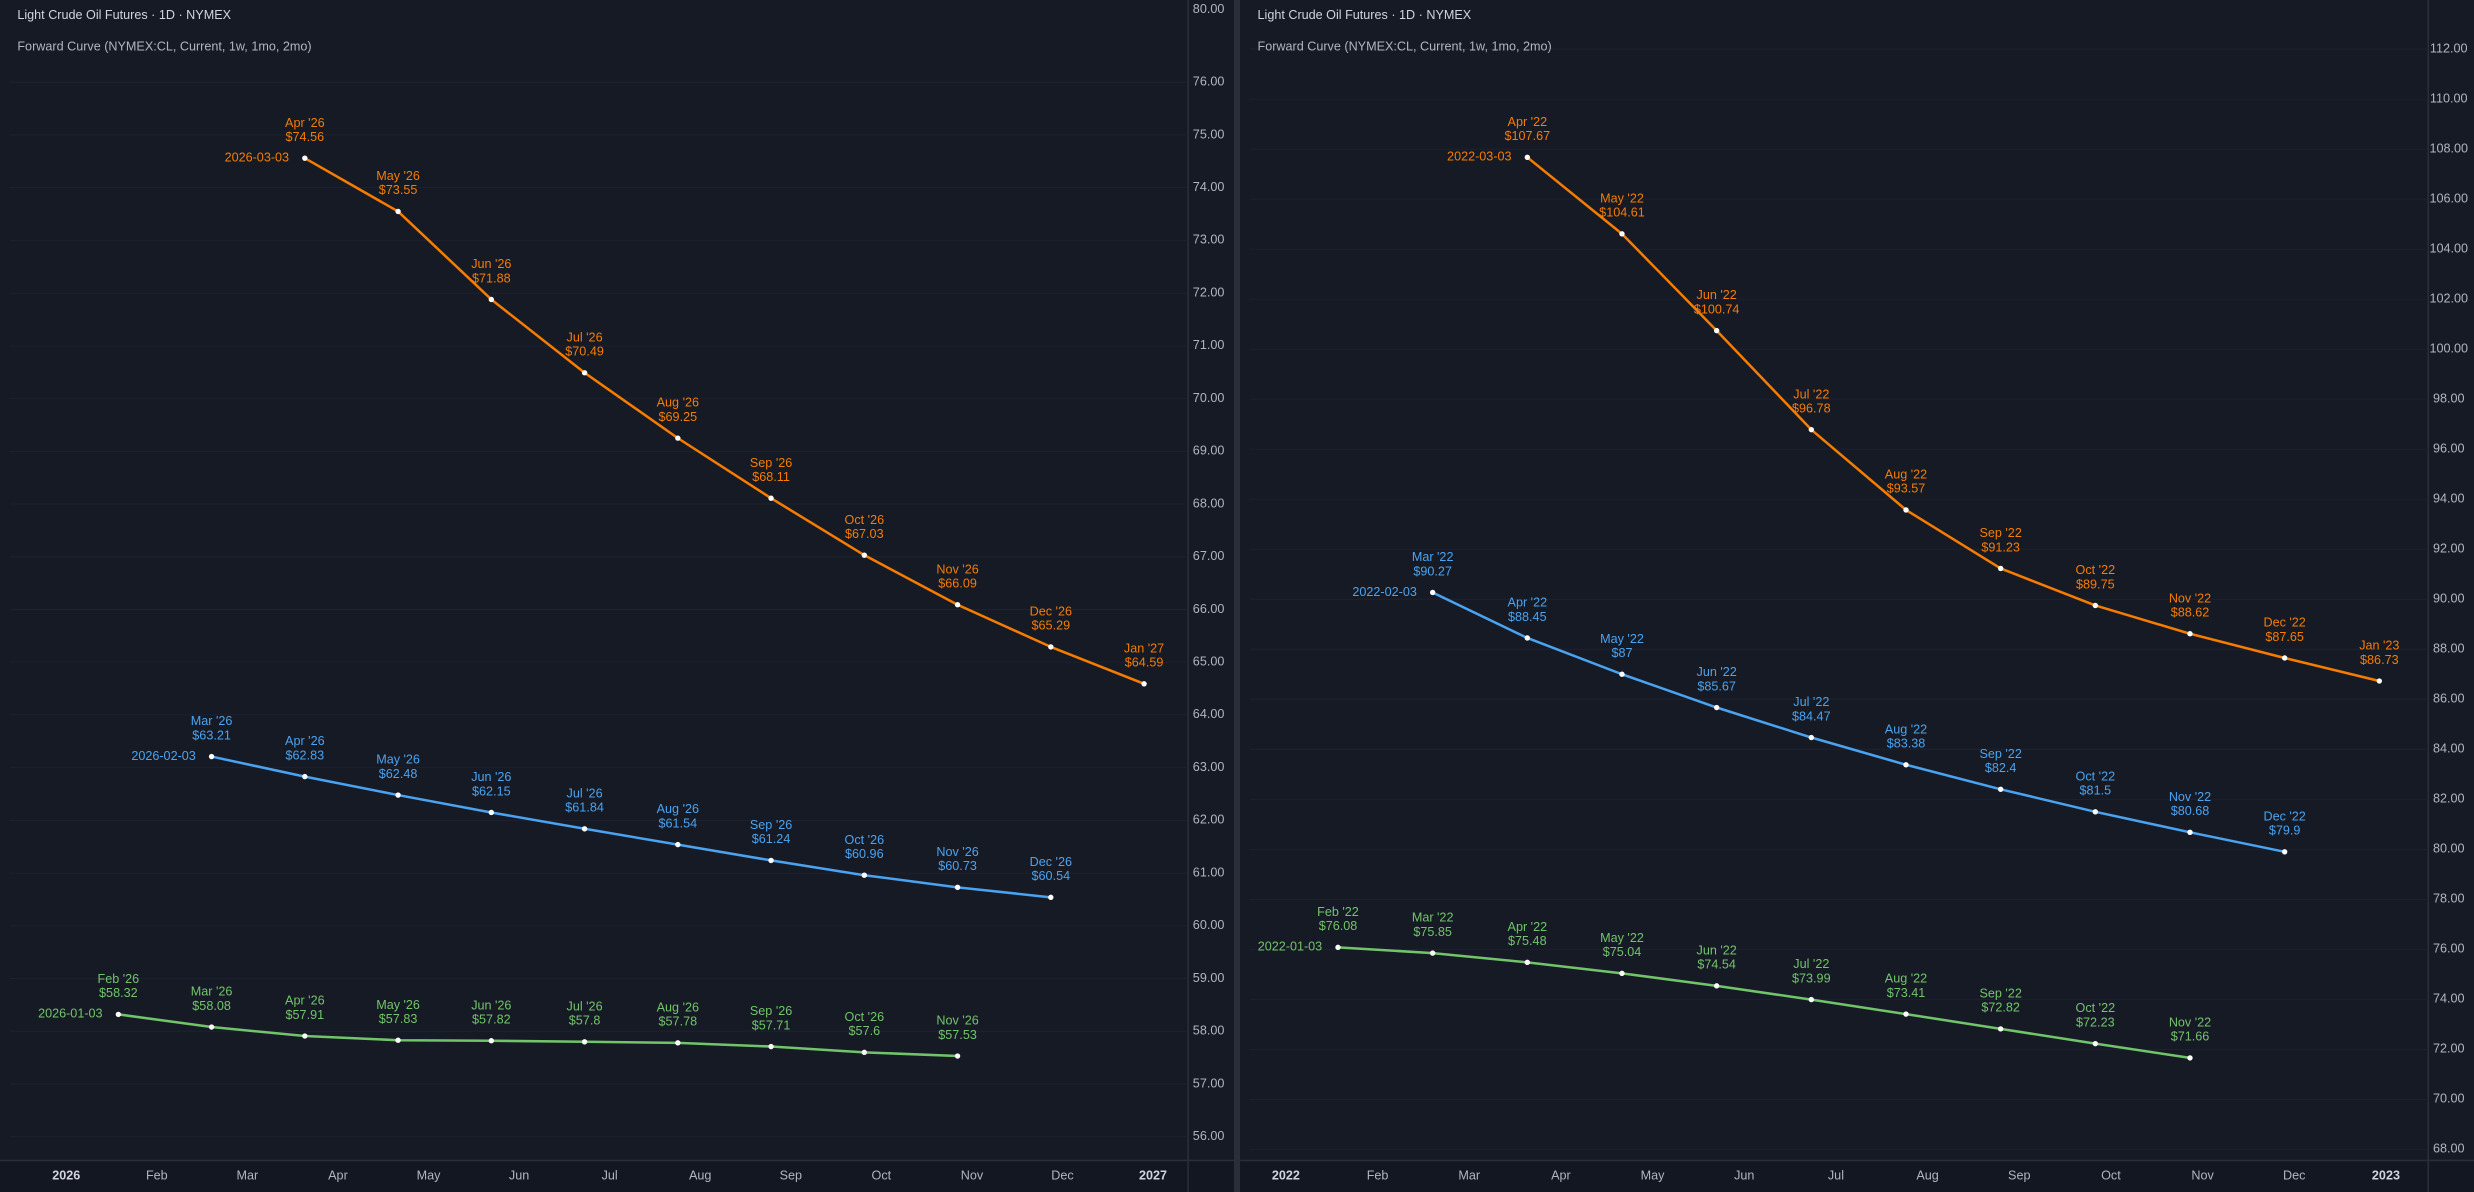  What do you see at coordinates (2379, 646) in the screenshot?
I see `contract-label: Jan '23` at bounding box center [2379, 646].